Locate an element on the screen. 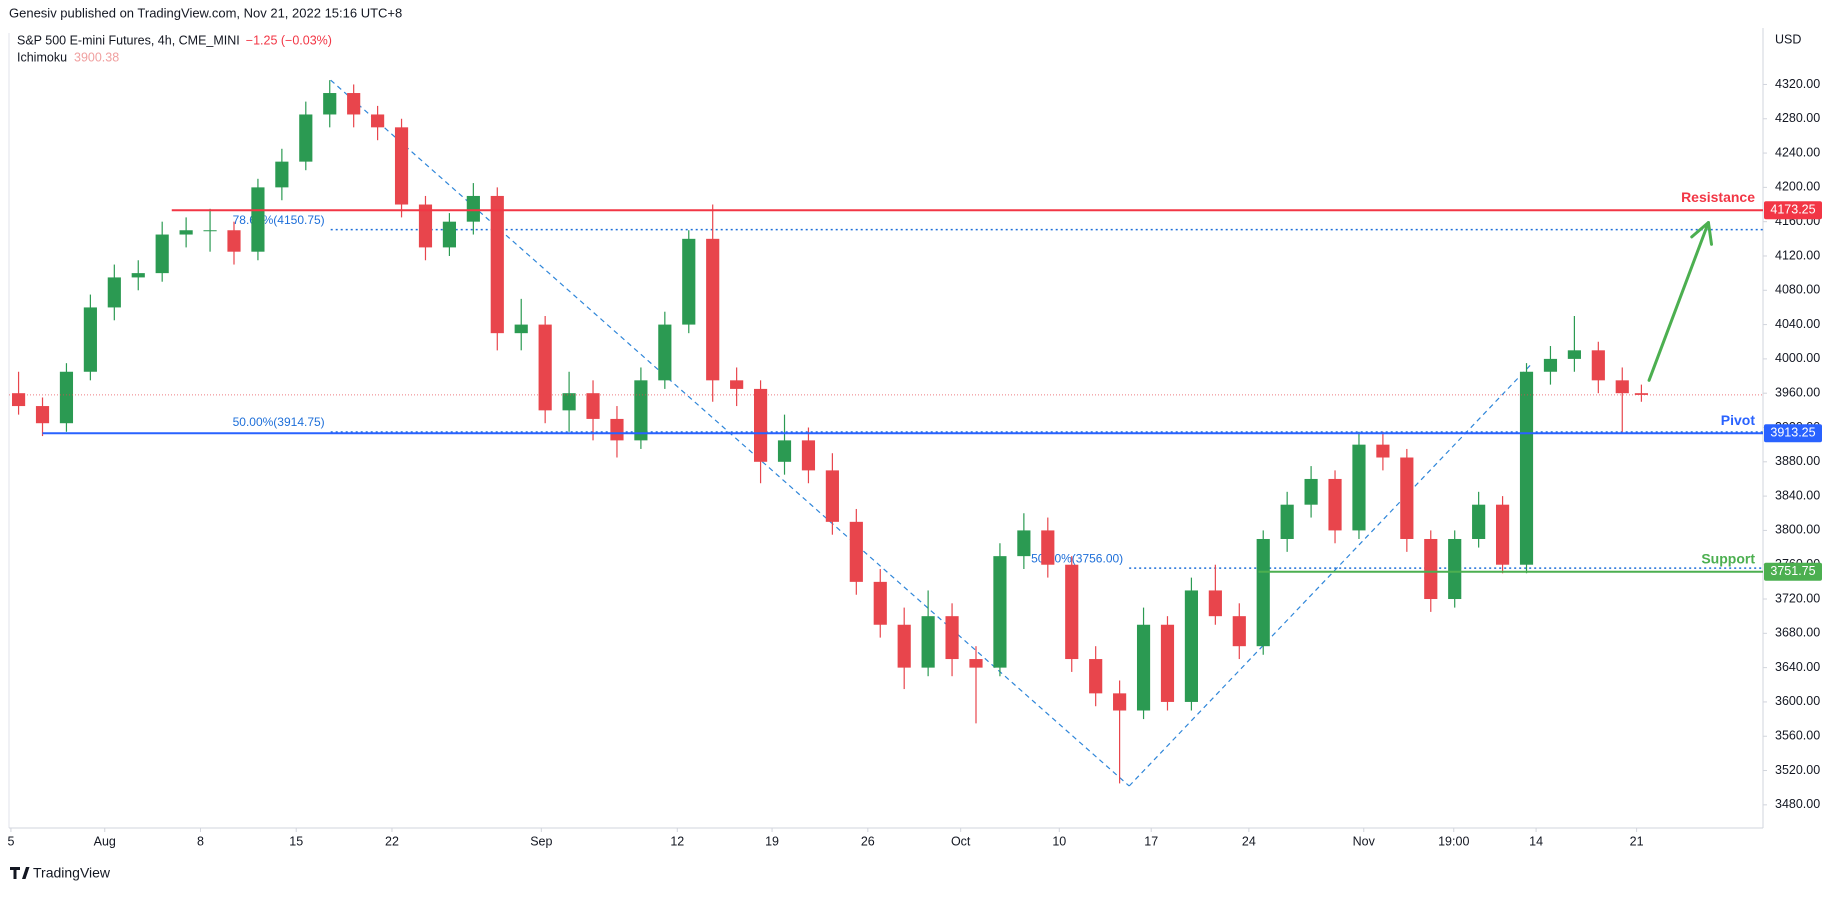 The image size is (1834, 898). fib-label: 50.00%(3914.75) is located at coordinates (279, 422).